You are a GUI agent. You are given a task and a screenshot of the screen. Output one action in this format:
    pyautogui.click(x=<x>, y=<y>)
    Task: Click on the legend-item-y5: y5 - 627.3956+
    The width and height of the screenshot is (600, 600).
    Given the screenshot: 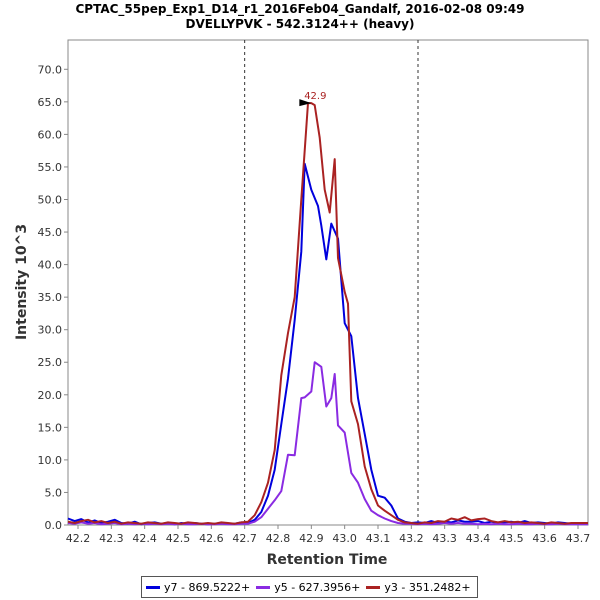 What is the action you would take?
    pyautogui.click(x=308, y=587)
    